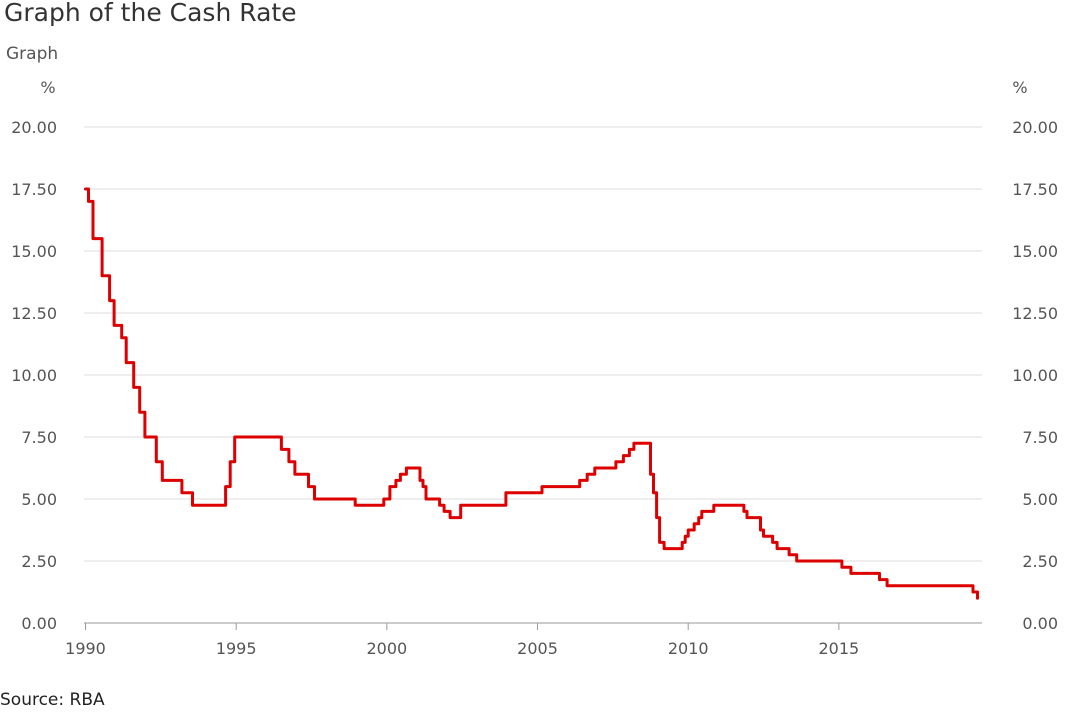  I want to click on y-tick-label-left: 7.50, so click(39, 437).